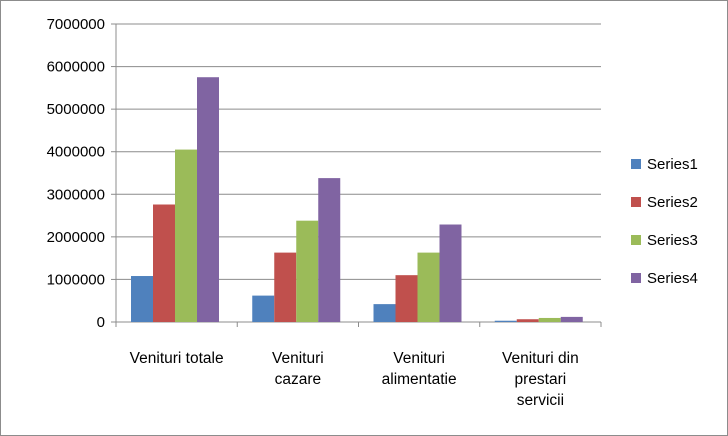 The width and height of the screenshot is (728, 436). What do you see at coordinates (636, 278) in the screenshot?
I see `legend-swatch-series4` at bounding box center [636, 278].